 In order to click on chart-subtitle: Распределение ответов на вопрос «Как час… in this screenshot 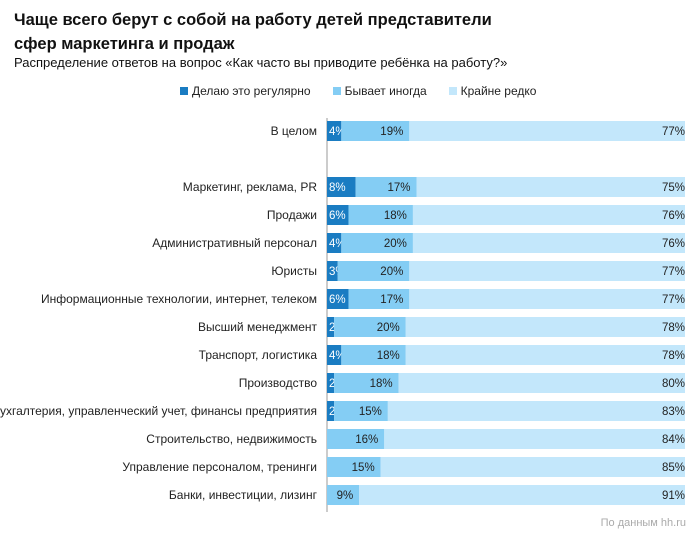, I will do `click(261, 62)`.